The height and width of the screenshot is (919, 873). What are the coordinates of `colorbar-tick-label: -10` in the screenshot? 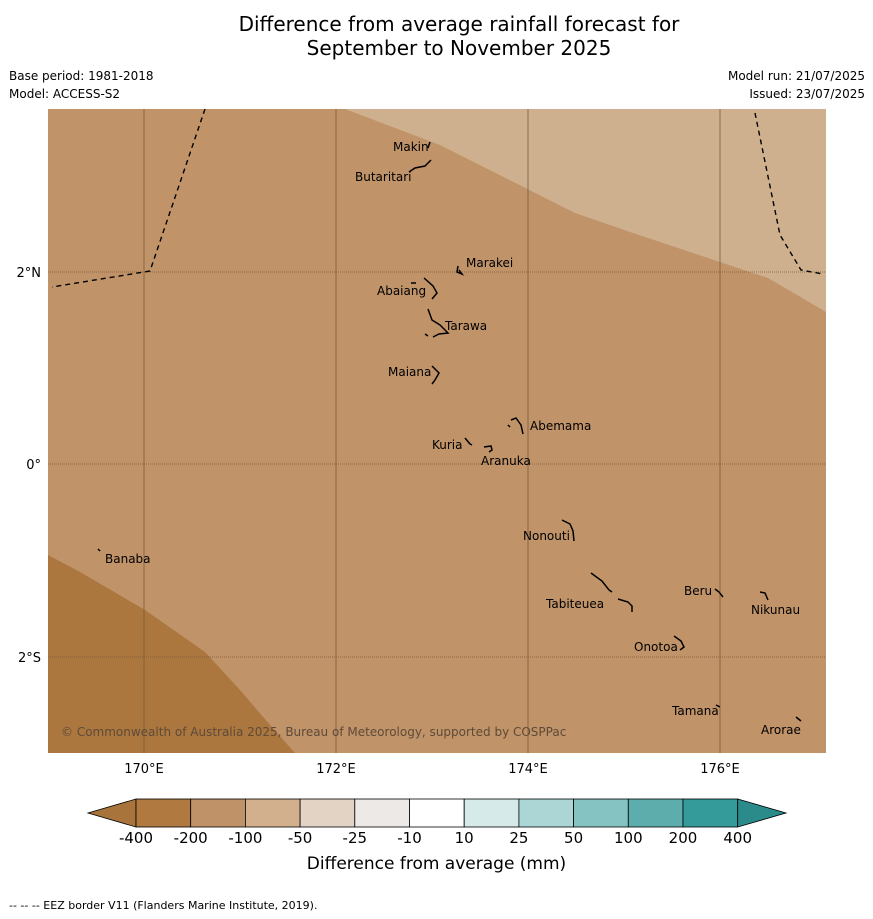 It's located at (409, 838).